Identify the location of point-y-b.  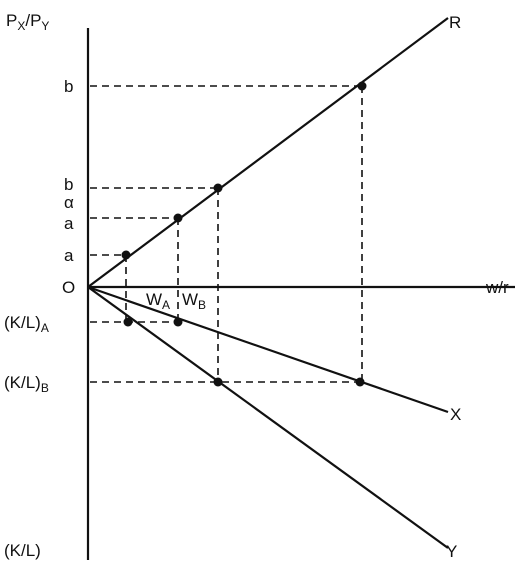
(218, 382).